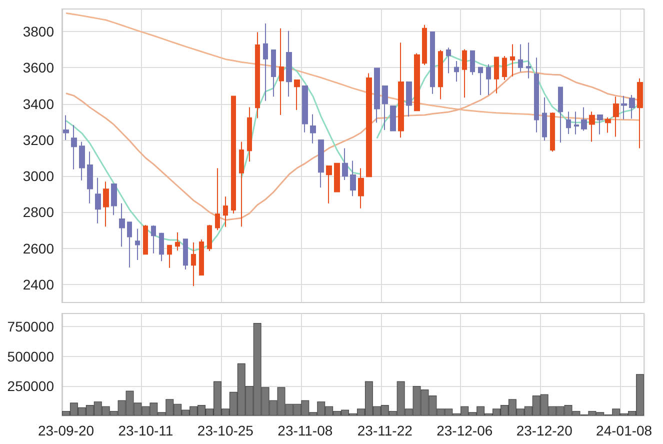 The height and width of the screenshot is (444, 663). What do you see at coordinates (38, 212) in the screenshot?
I see `y-tick-label: 2800` at bounding box center [38, 212].